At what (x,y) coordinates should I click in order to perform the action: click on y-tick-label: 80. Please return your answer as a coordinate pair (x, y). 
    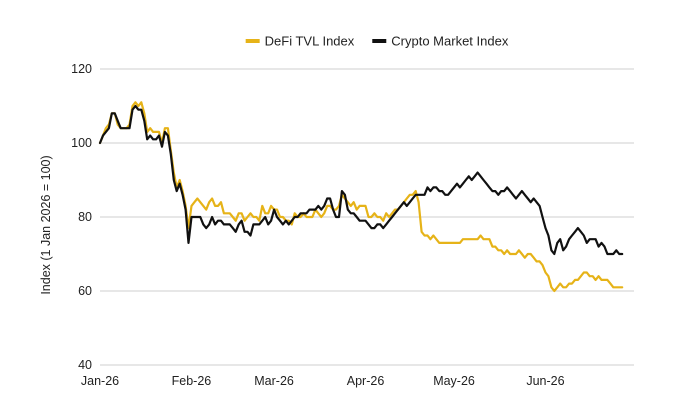
    Looking at the image, I should click on (85, 217).